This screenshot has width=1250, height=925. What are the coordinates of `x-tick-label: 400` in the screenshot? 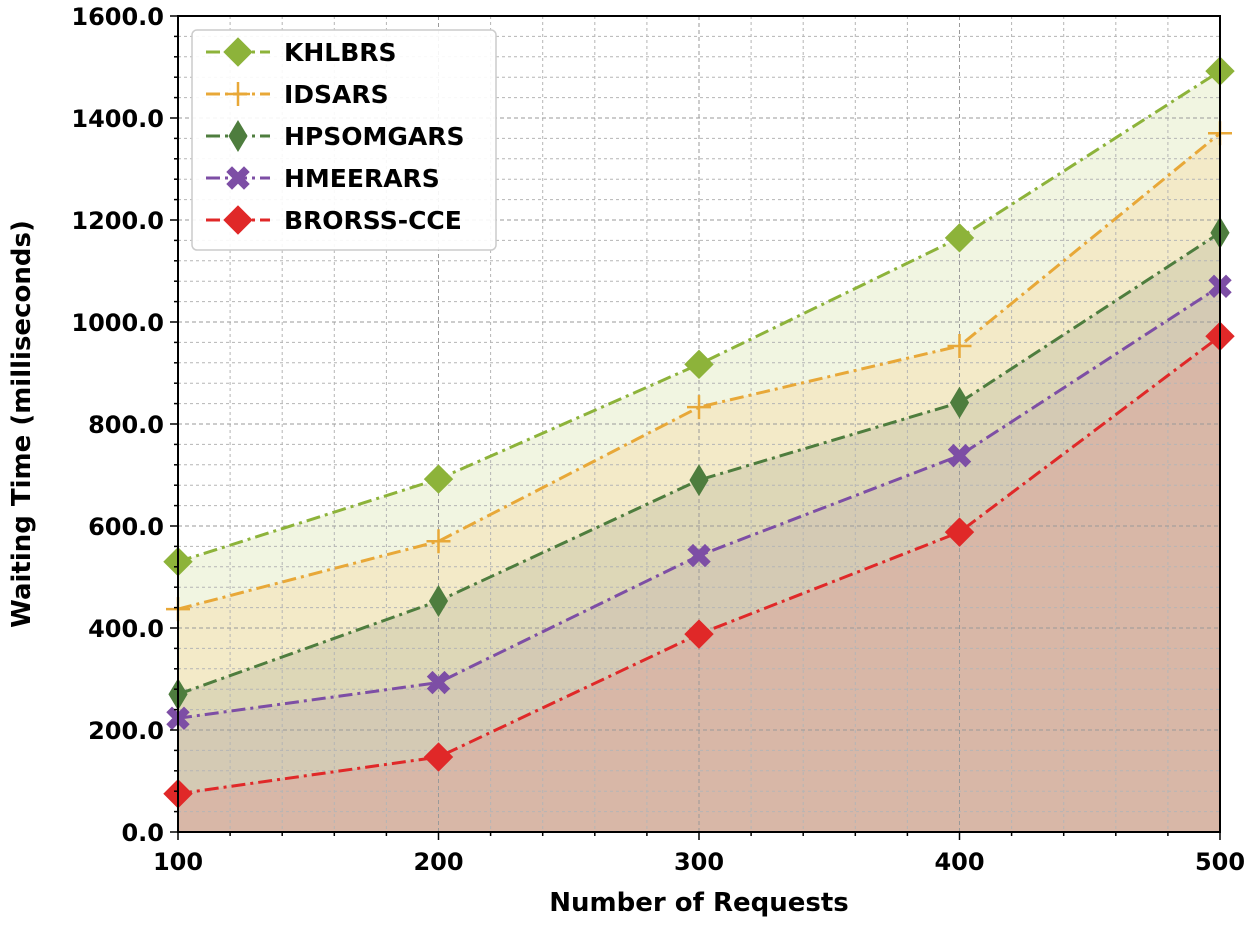 It's located at (959, 862).